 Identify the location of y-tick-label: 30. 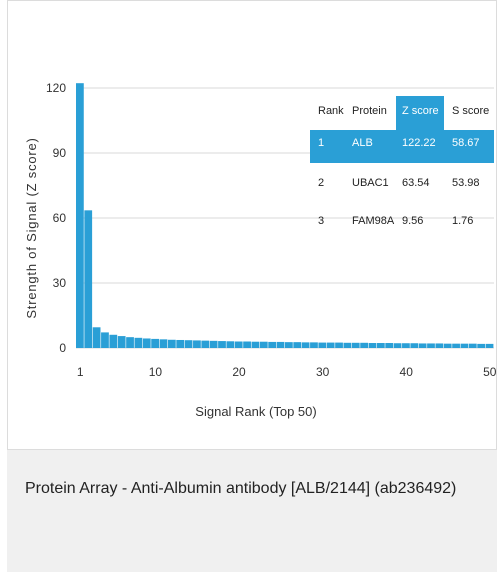
(60, 283).